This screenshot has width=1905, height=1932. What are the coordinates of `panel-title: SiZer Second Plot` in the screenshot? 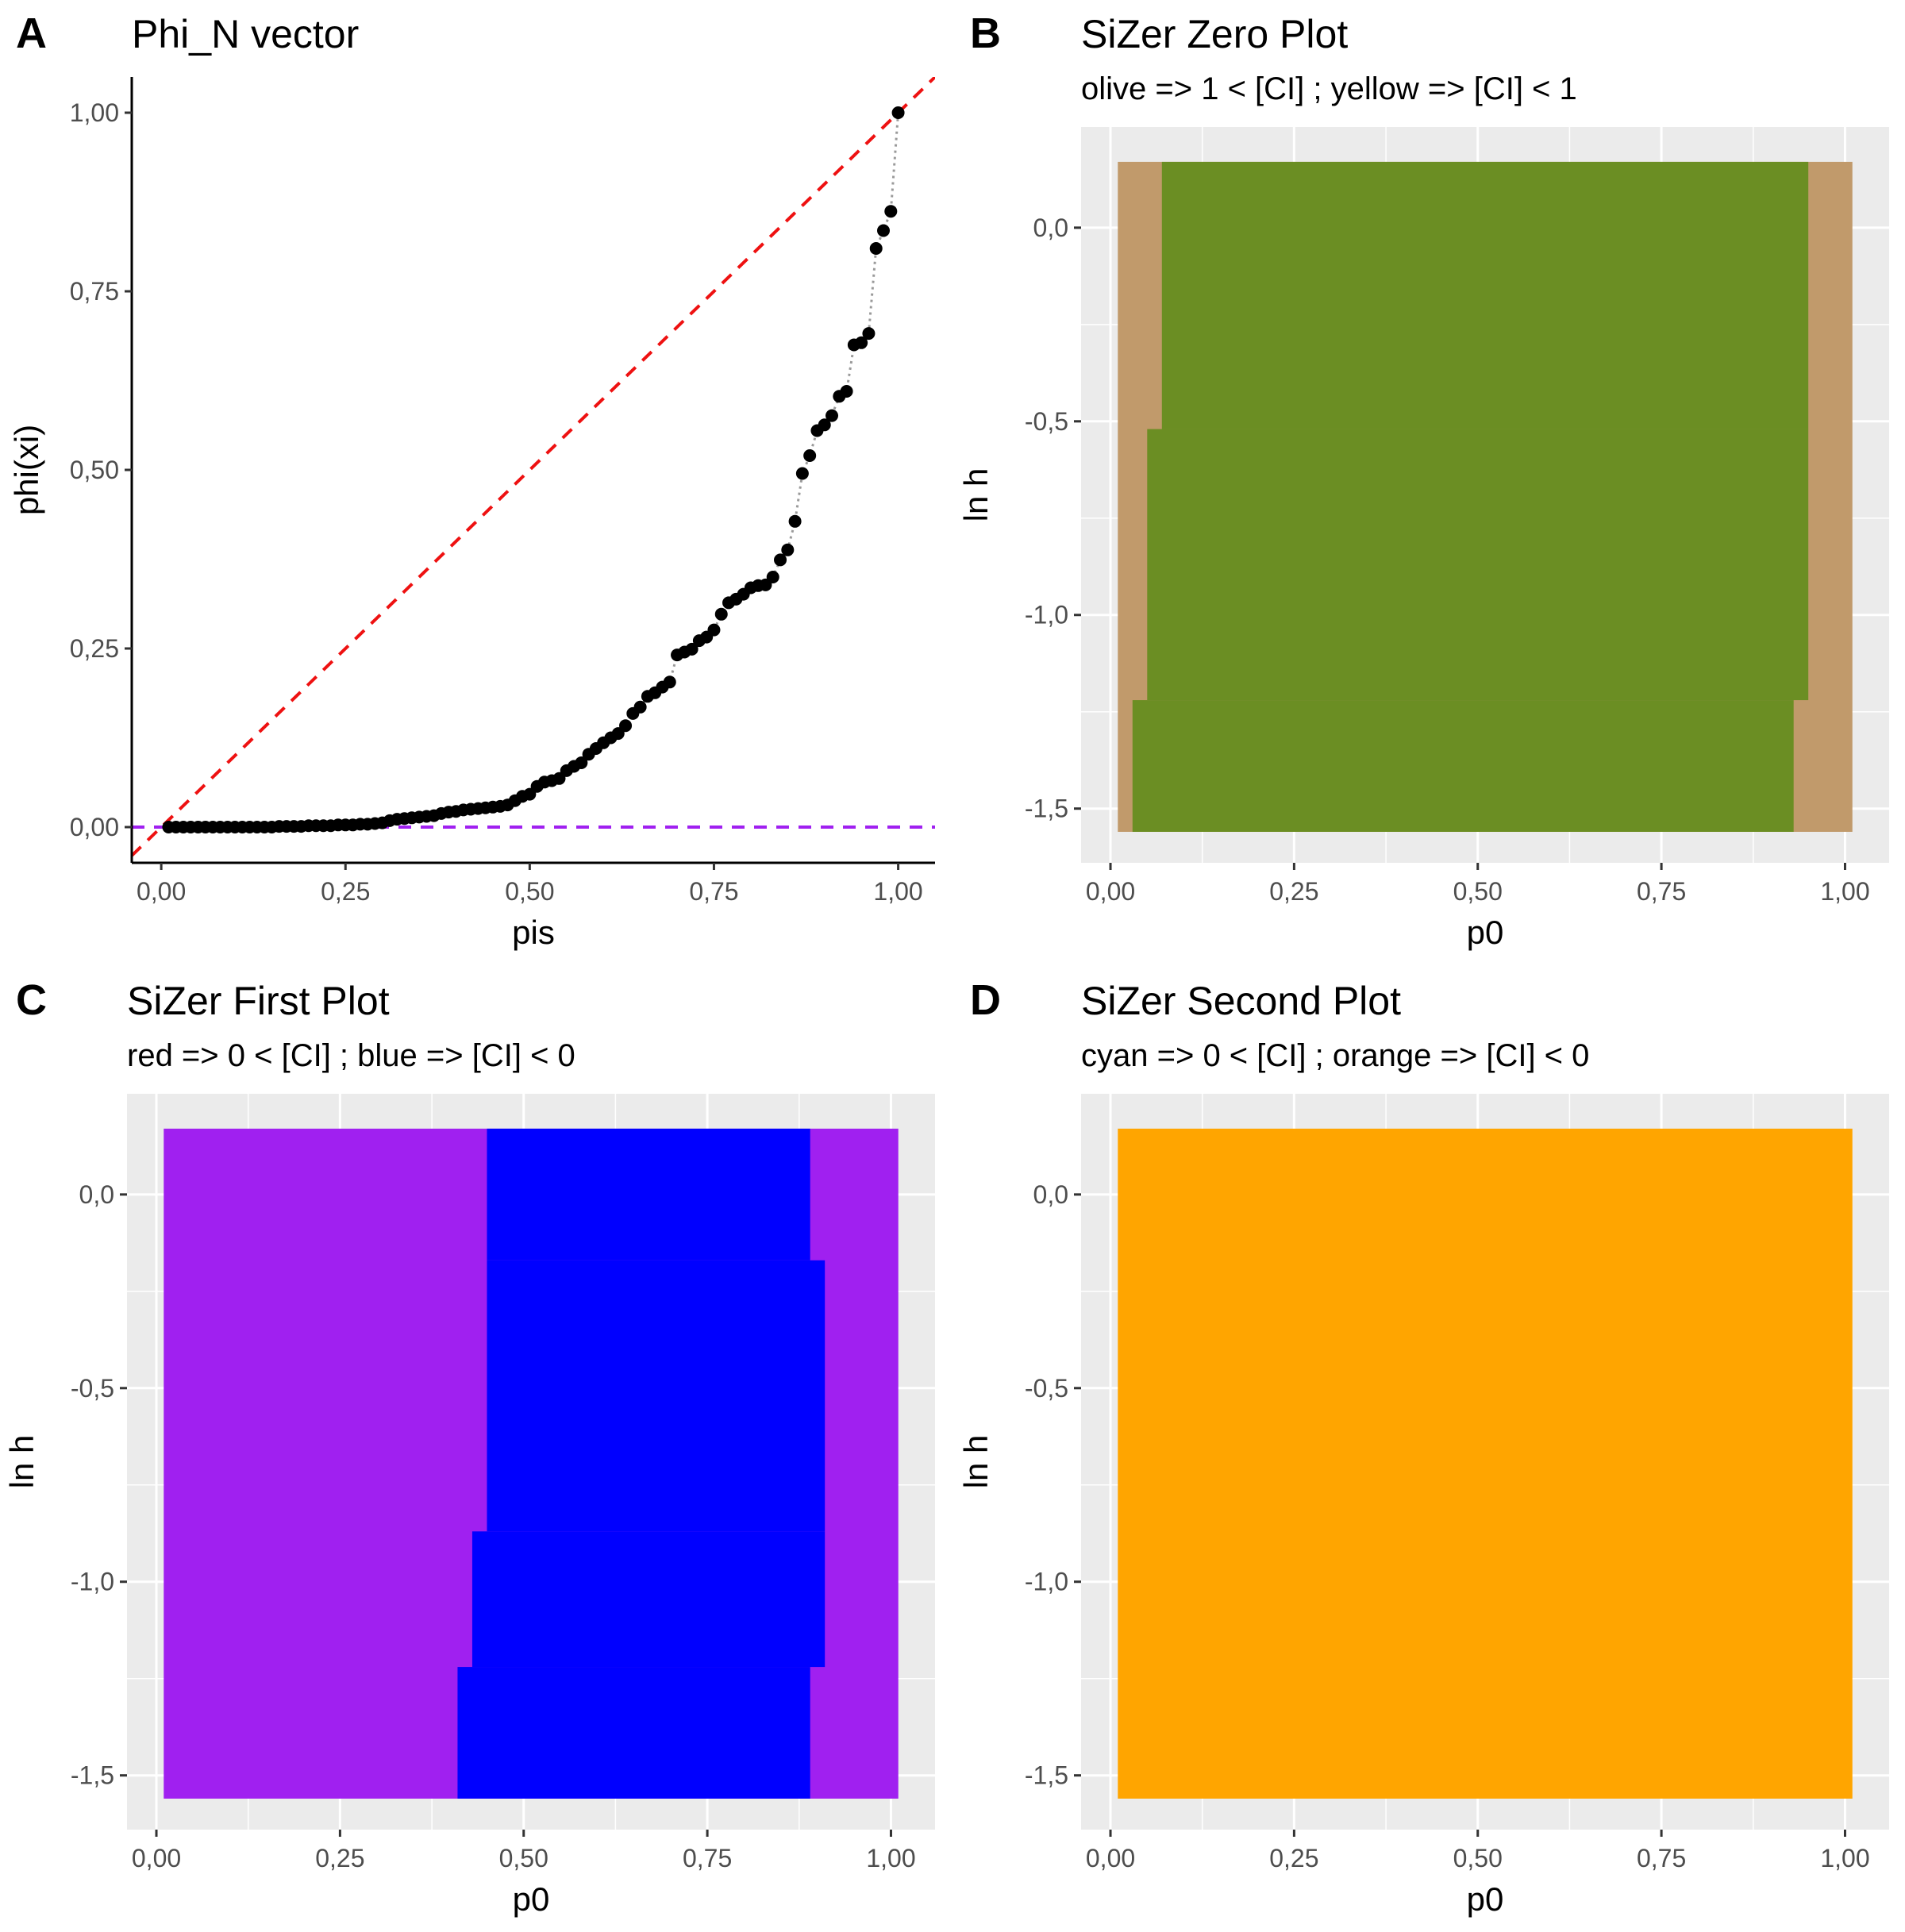 It's located at (1241, 1001).